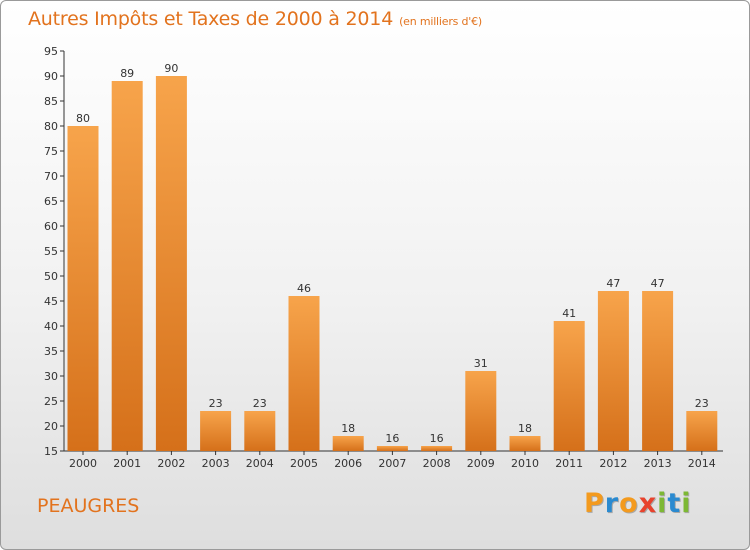  What do you see at coordinates (437, 463) in the screenshot?
I see `x-tick-label: 2008` at bounding box center [437, 463].